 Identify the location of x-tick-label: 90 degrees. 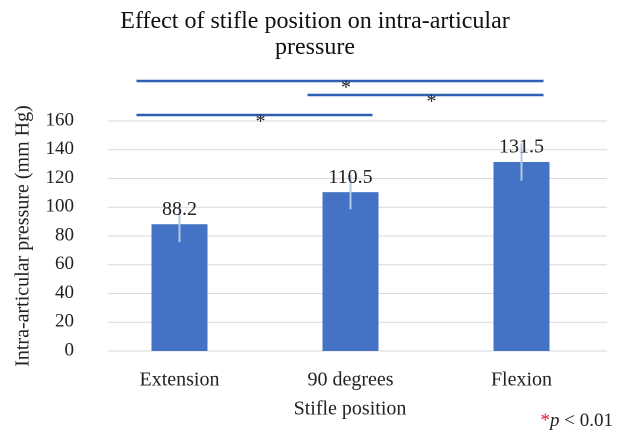
(350, 380).